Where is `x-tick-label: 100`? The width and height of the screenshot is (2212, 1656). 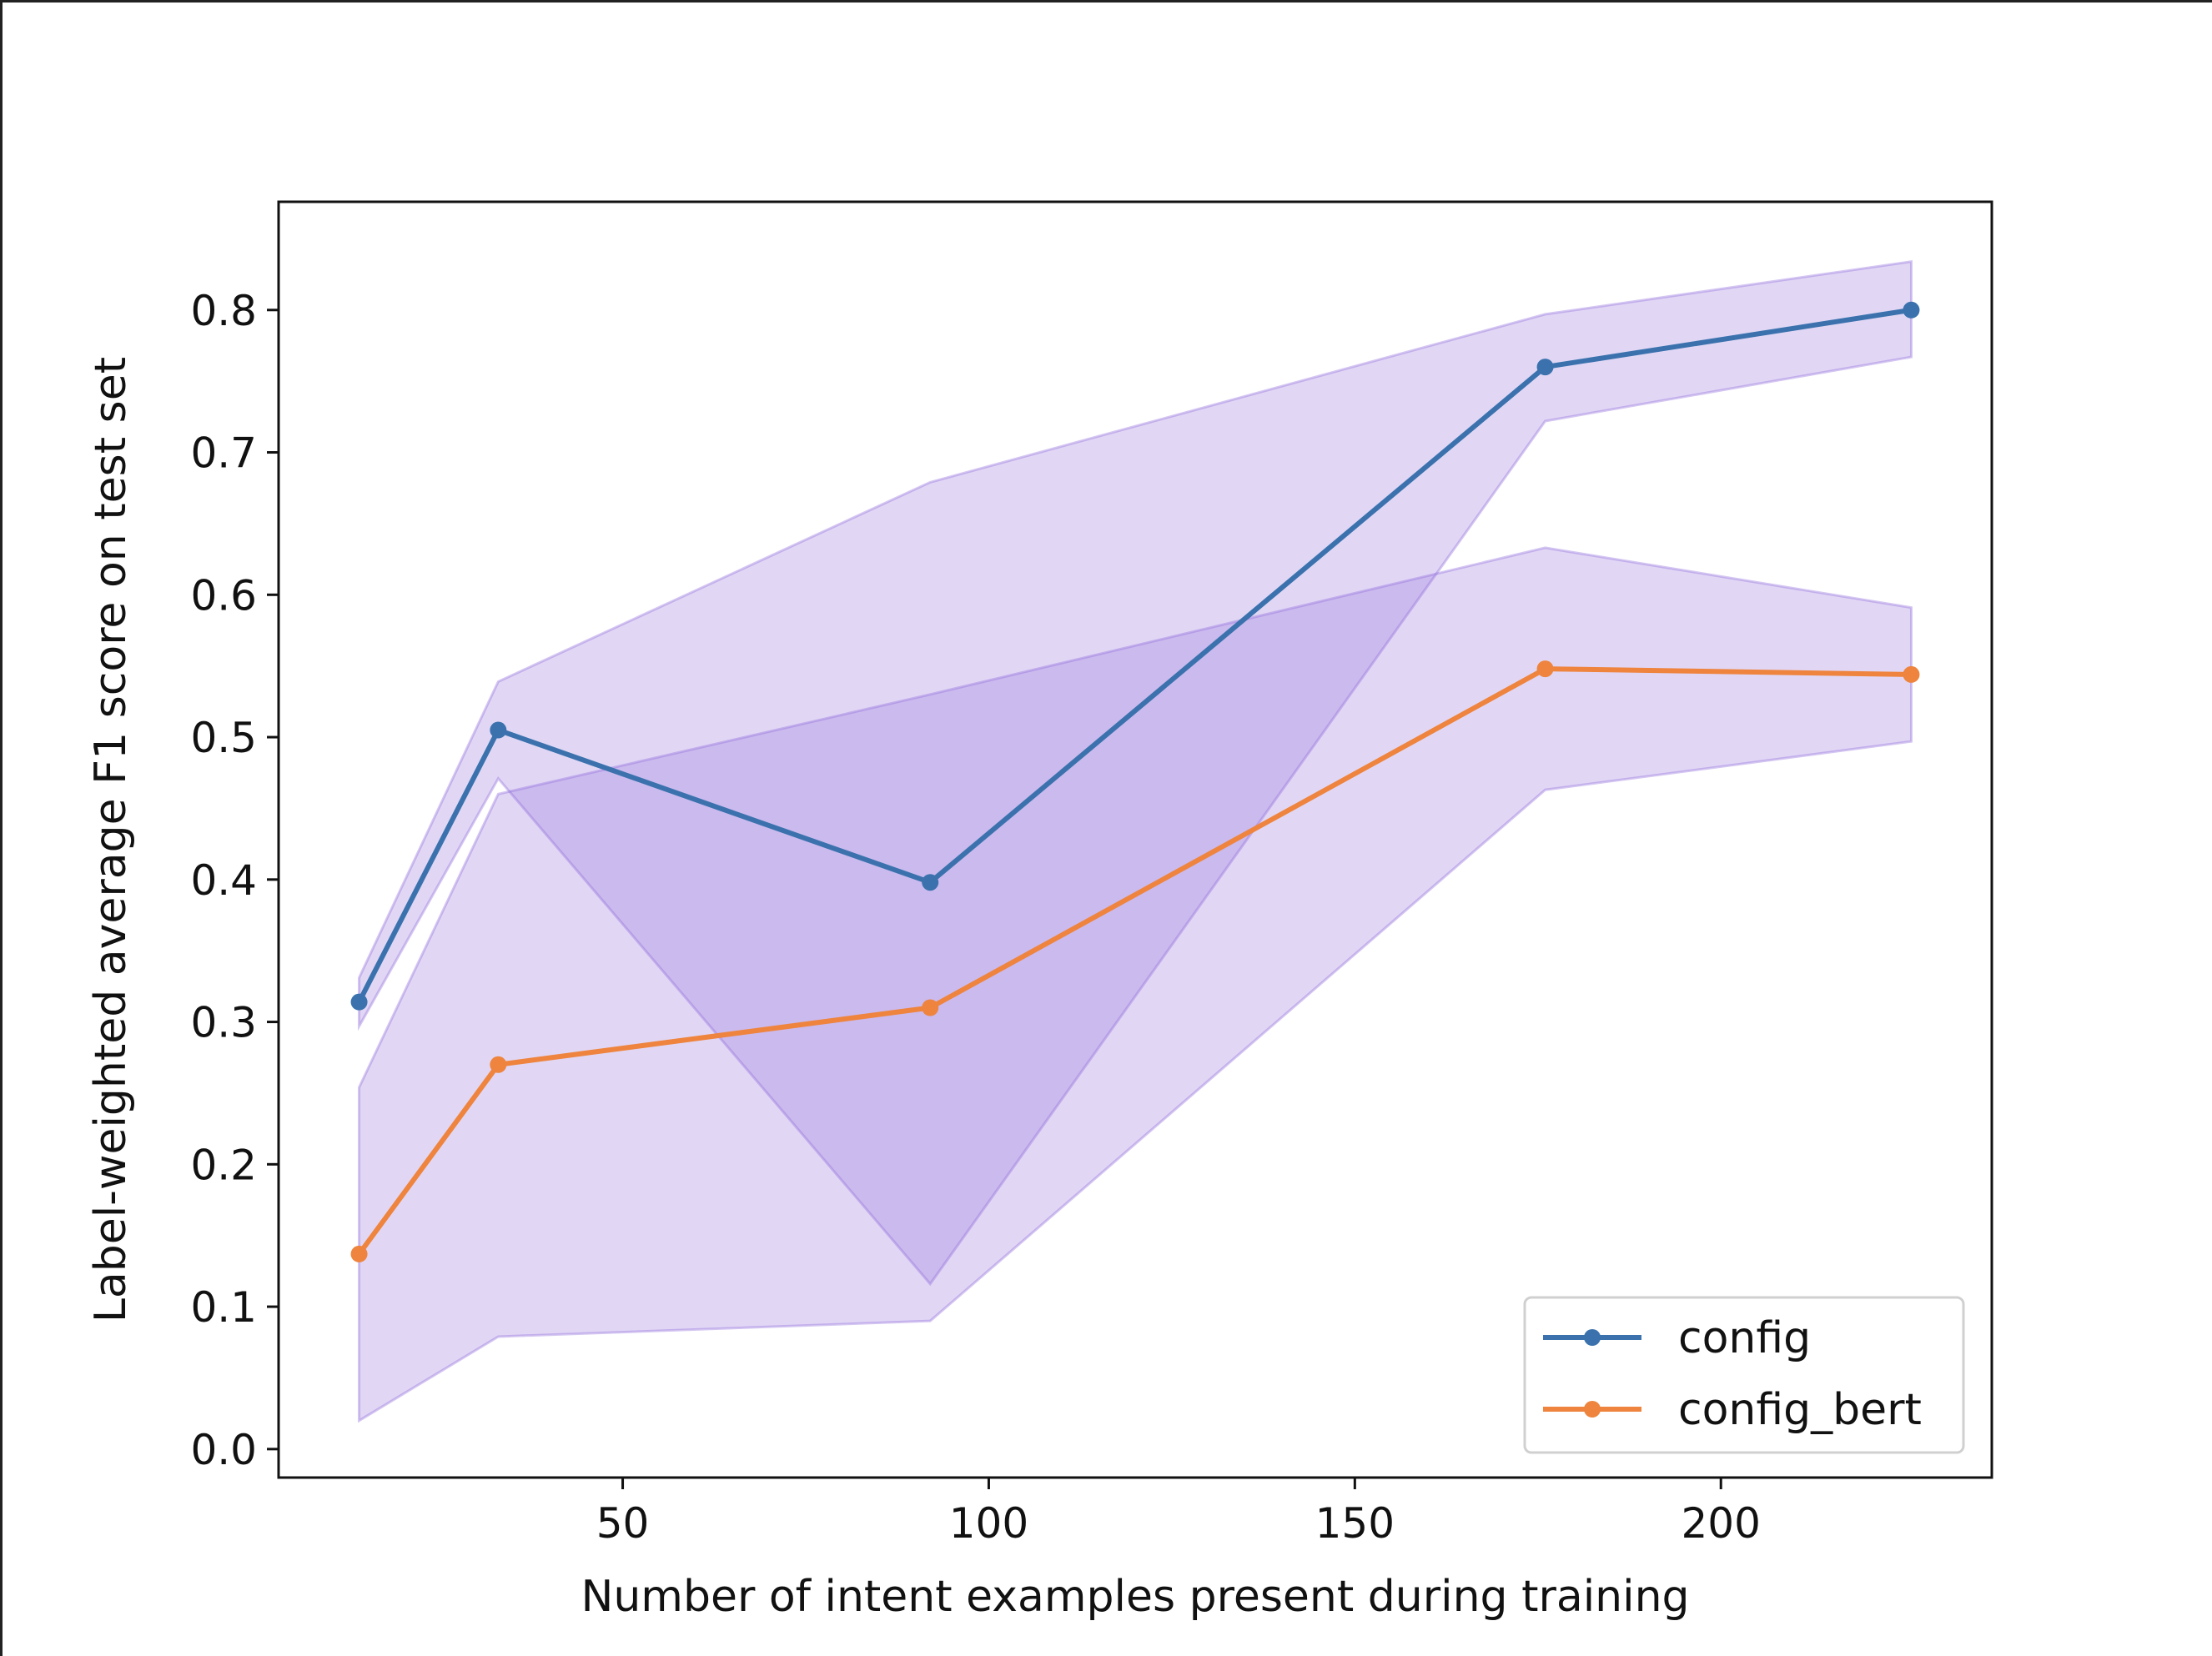 x-tick-label: 100 is located at coordinates (988, 1523).